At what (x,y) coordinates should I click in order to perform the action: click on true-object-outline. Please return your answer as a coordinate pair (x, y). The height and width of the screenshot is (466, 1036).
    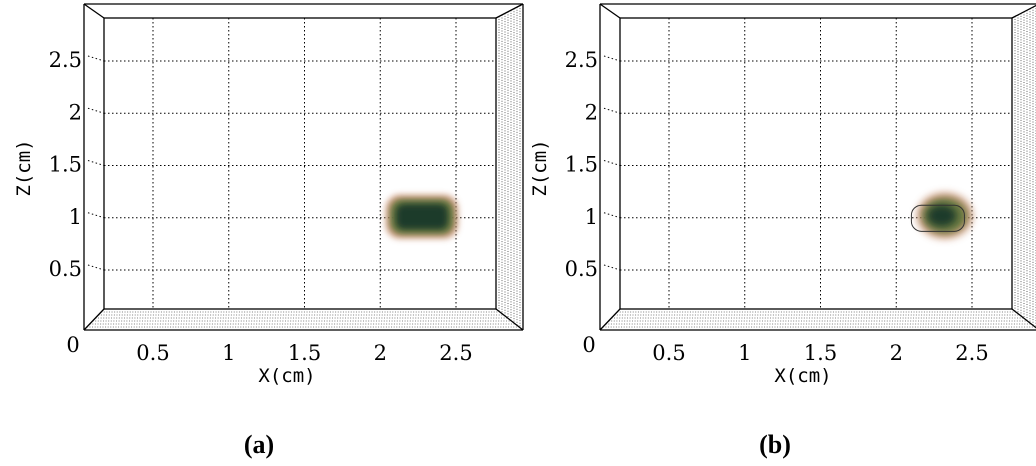
    Looking at the image, I should click on (937, 218).